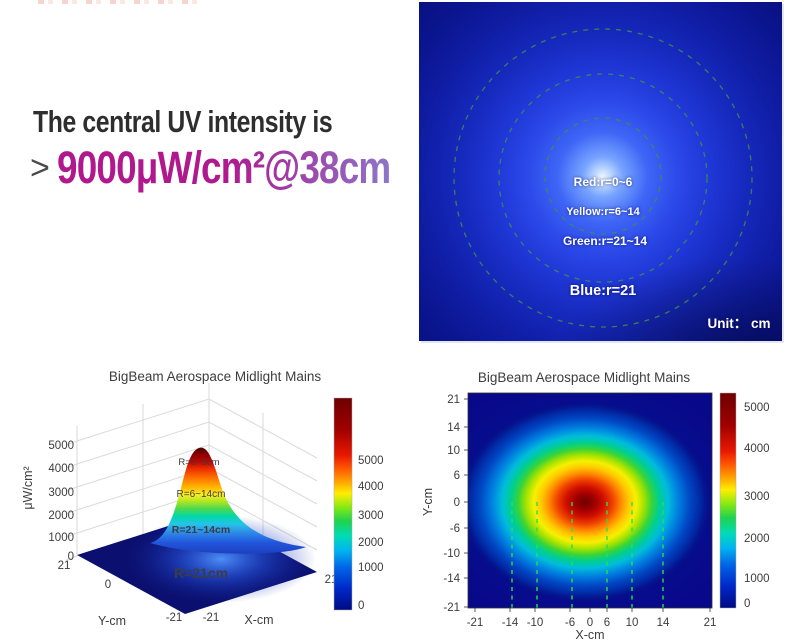 This screenshot has height=642, width=799. I want to click on z-axis-ticks: 5000 4000 3000 2000 1000 0, so click(61, 501).